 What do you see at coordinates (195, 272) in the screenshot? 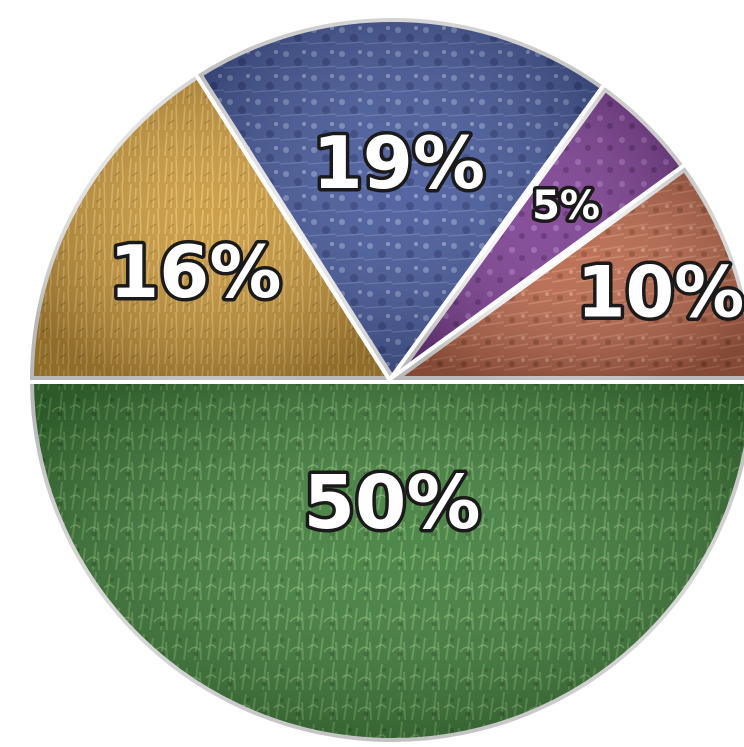
I see `slice-label-16: 16%` at bounding box center [195, 272].